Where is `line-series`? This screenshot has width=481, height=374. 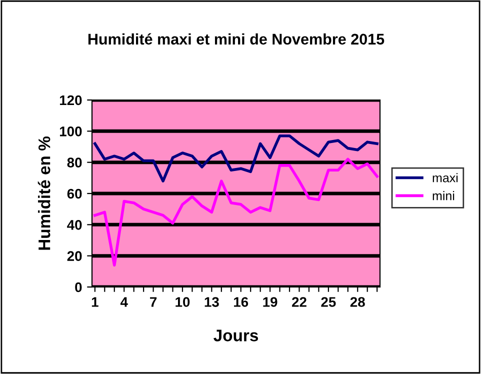 line-series is located at coordinates (236, 158).